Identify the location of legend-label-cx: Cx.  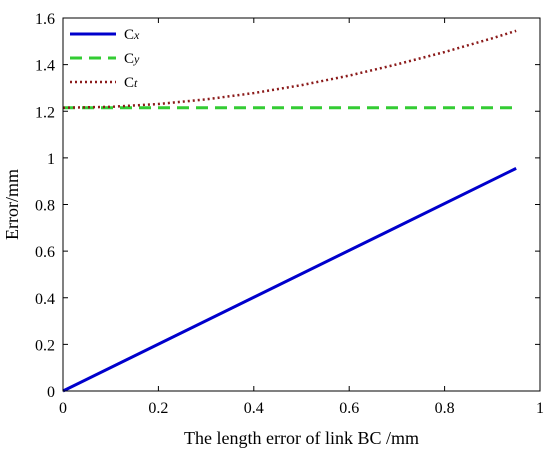
(132, 35).